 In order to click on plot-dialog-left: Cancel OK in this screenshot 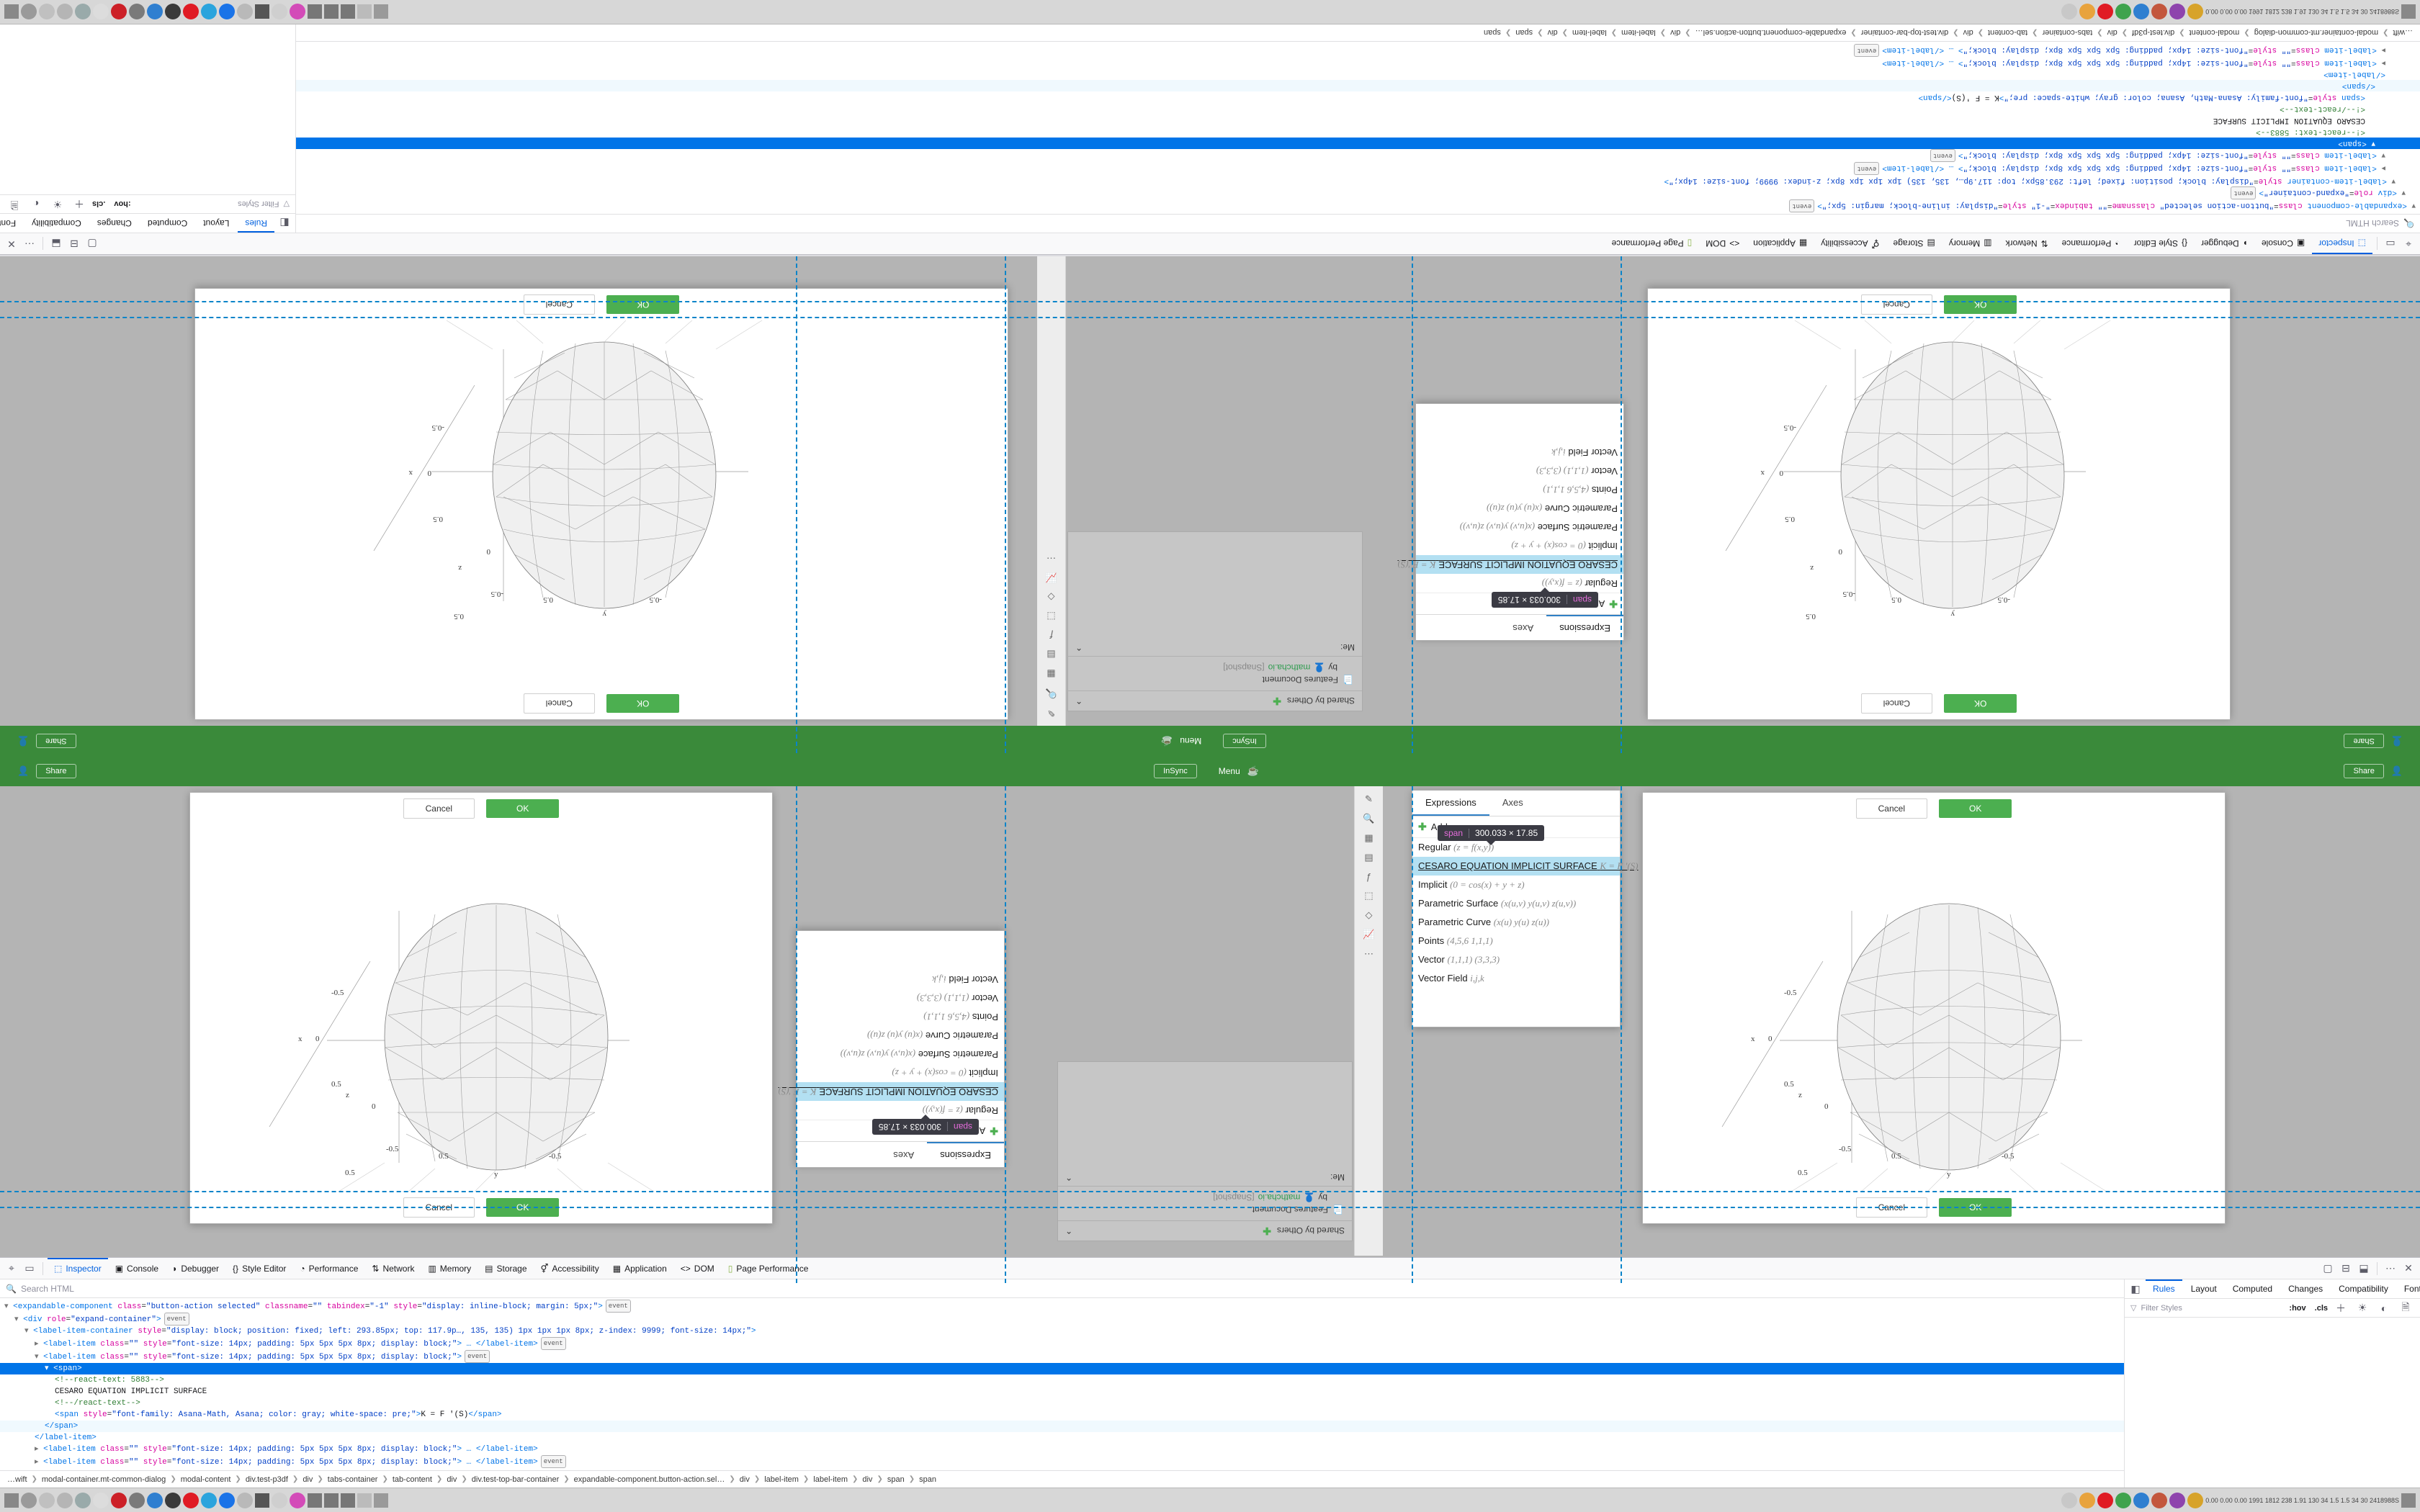, I will do `click(481, 1008)`.